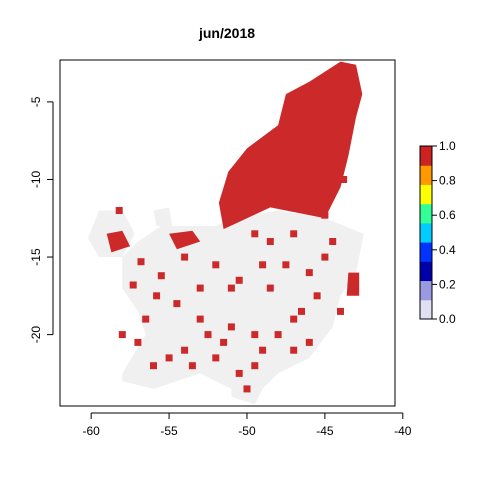  What do you see at coordinates (226, 33) in the screenshot?
I see `chart-title: jun/2018` at bounding box center [226, 33].